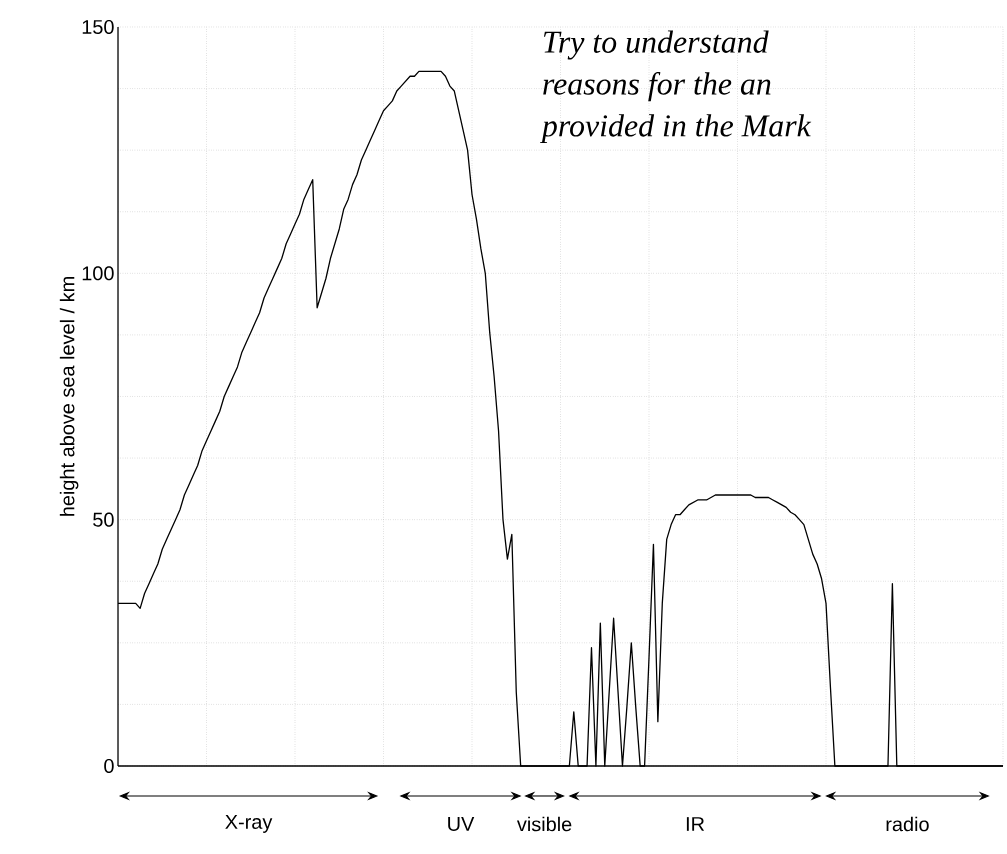 The width and height of the screenshot is (1007, 854). What do you see at coordinates (249, 824) in the screenshot?
I see `text: X-ray` at bounding box center [249, 824].